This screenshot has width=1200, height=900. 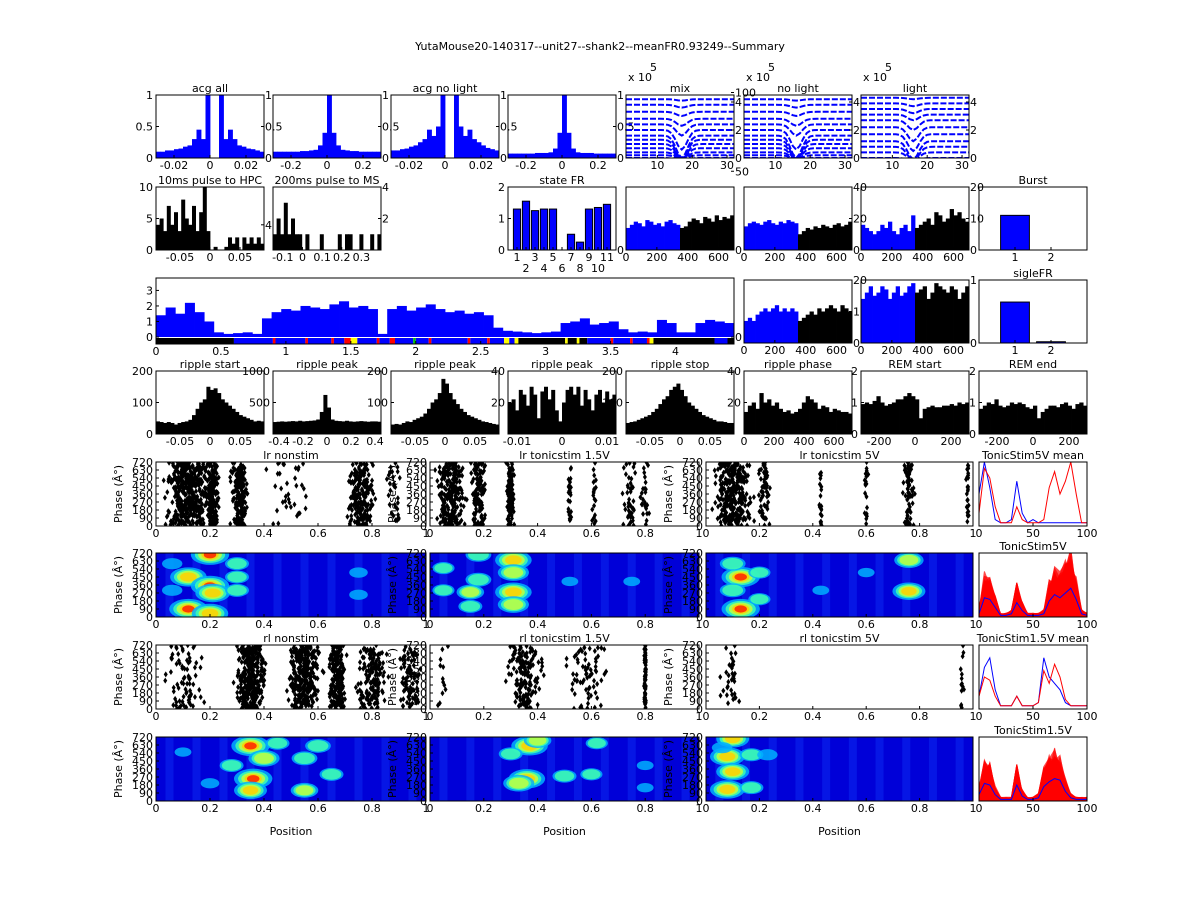 I want to click on y-tick-label: 0.5, so click(x=145, y=127).